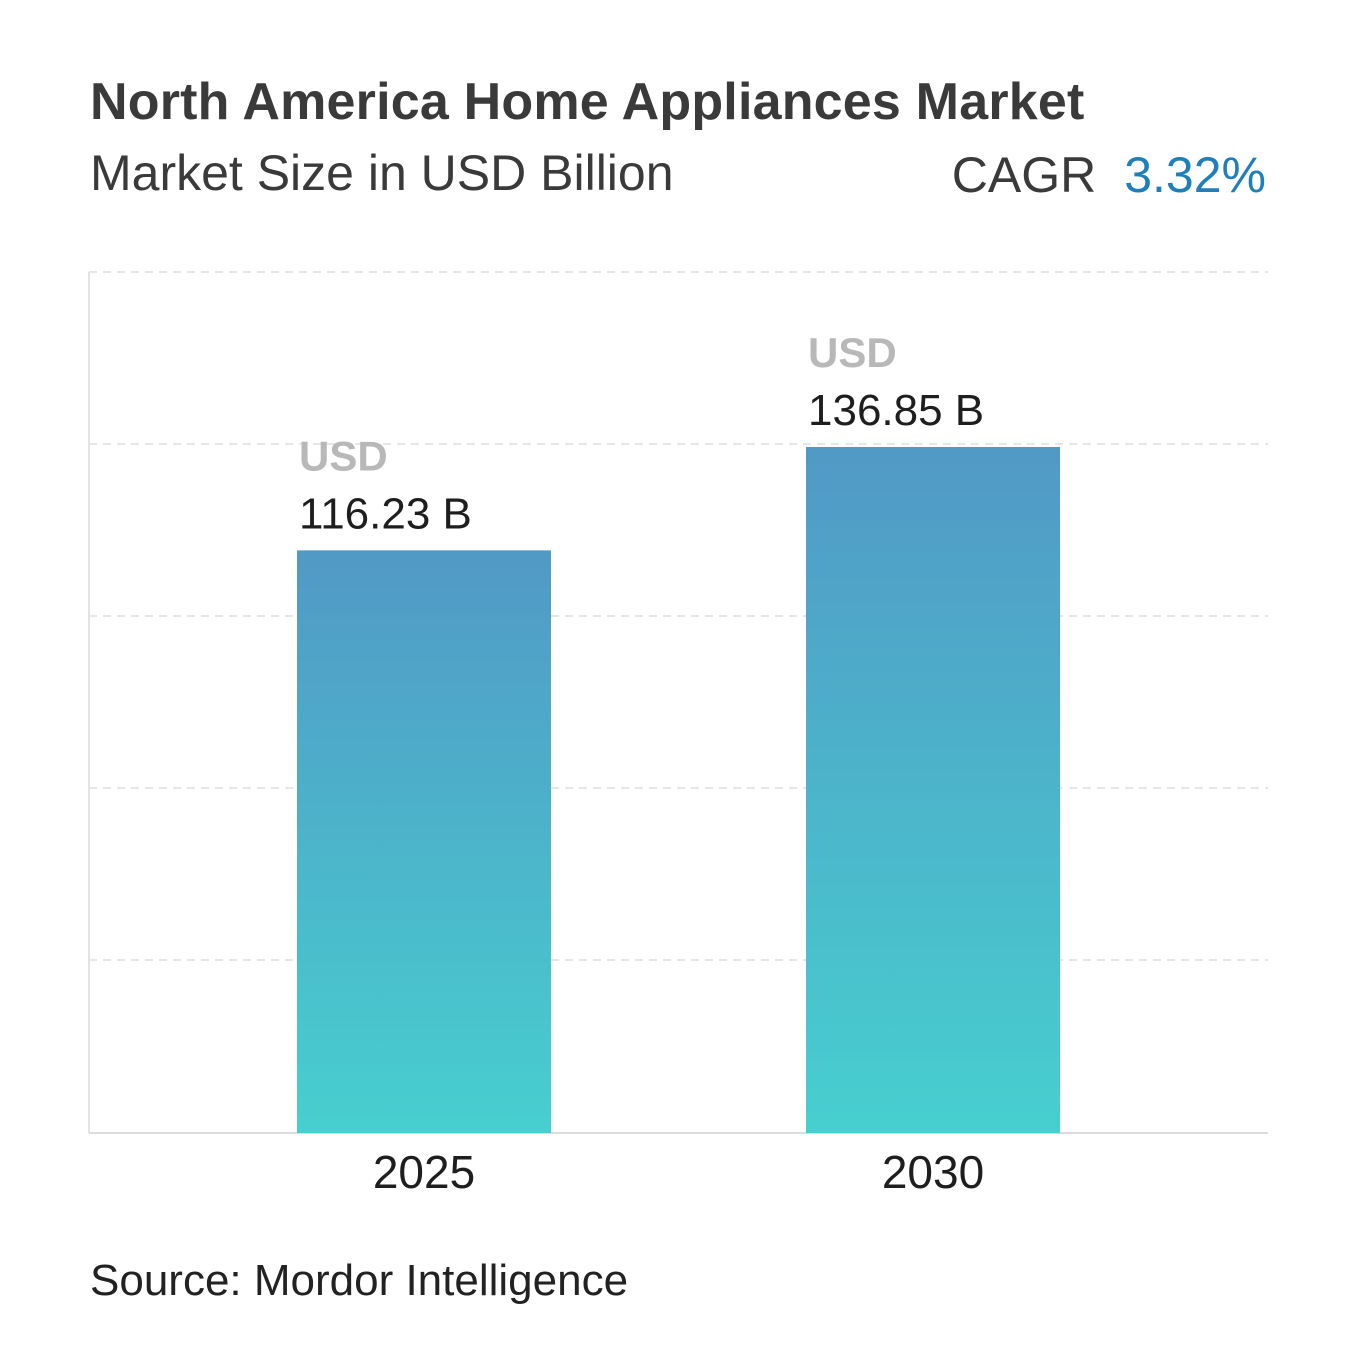 This screenshot has height=1358, width=1358. Describe the element at coordinates (382, 173) in the screenshot. I see `chart-subtitle: Market Size in USD Billion` at that location.